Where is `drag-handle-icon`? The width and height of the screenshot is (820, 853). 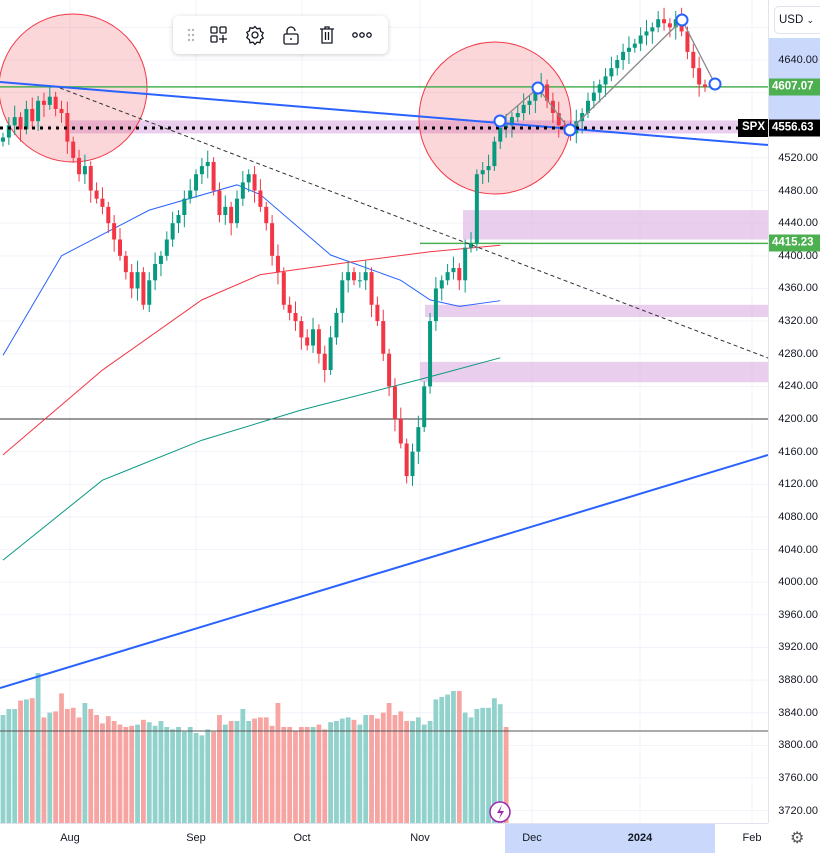
drag-handle-icon is located at coordinates (191, 35).